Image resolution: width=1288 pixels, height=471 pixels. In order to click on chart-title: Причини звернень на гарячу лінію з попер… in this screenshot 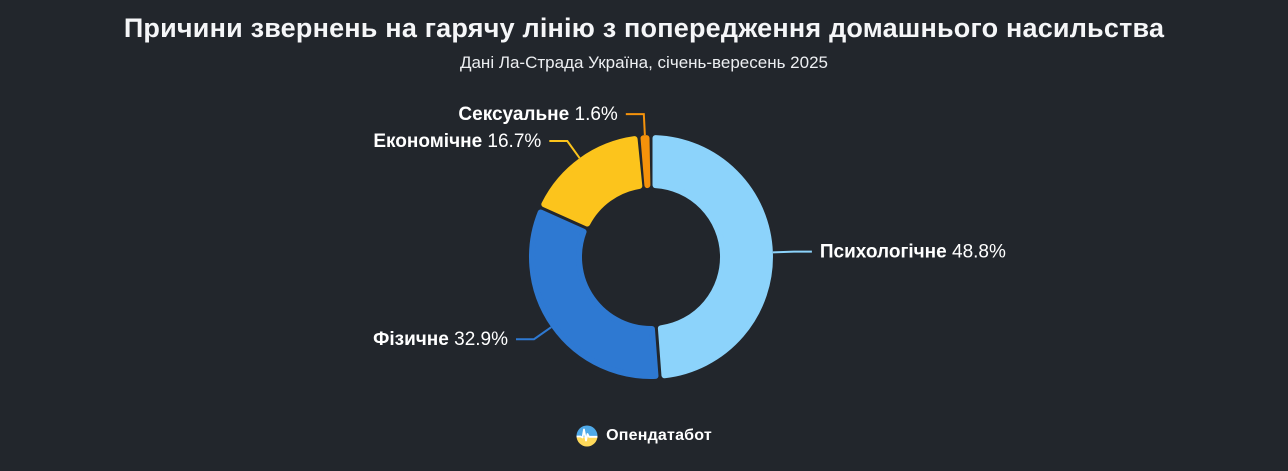, I will do `click(644, 28)`.